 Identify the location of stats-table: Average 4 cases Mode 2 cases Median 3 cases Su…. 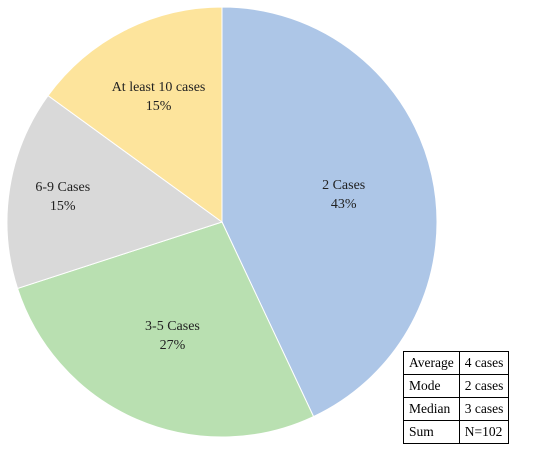
(456, 397).